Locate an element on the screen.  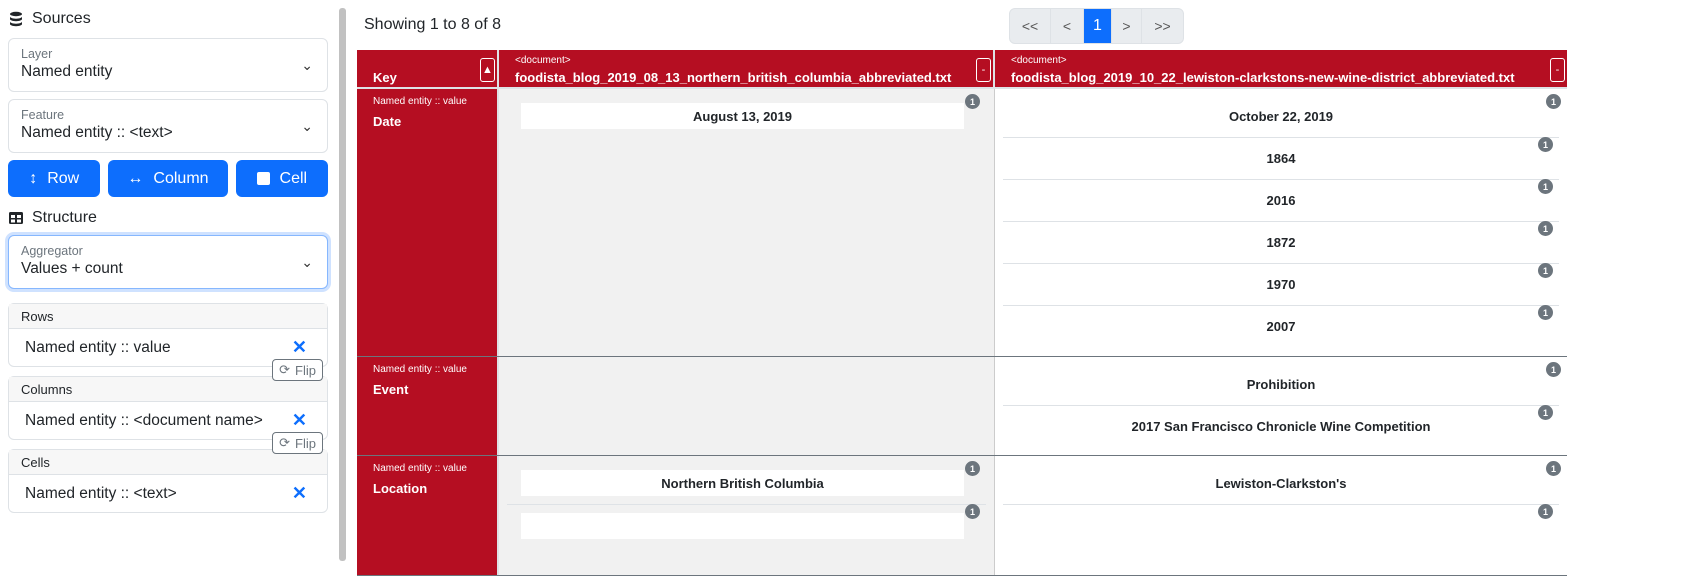
flip-columns-cells-button: ⟳ Flip is located at coordinates (297, 443).